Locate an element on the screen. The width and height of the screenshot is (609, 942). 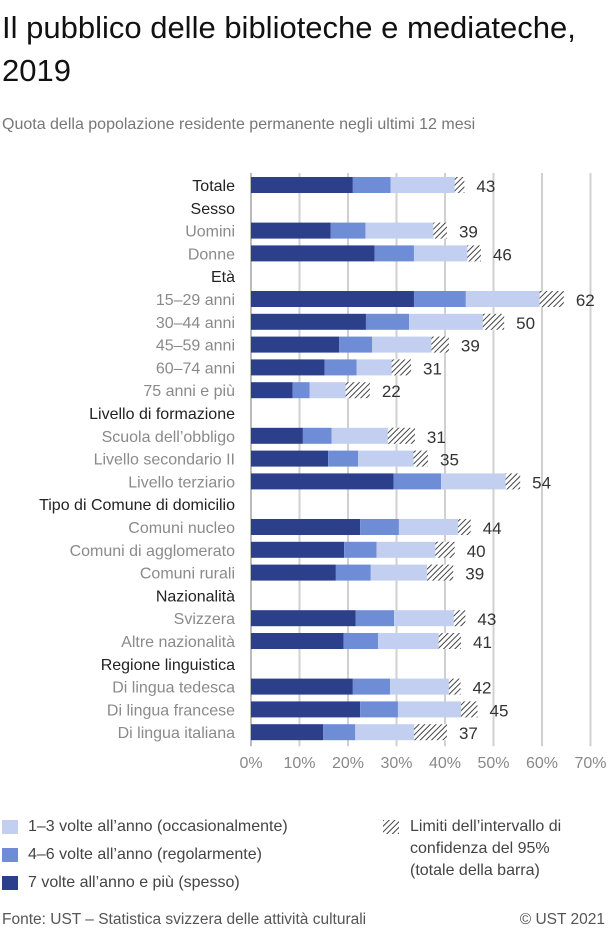
row-label: Comuni di agglomerato is located at coordinates (153, 551).